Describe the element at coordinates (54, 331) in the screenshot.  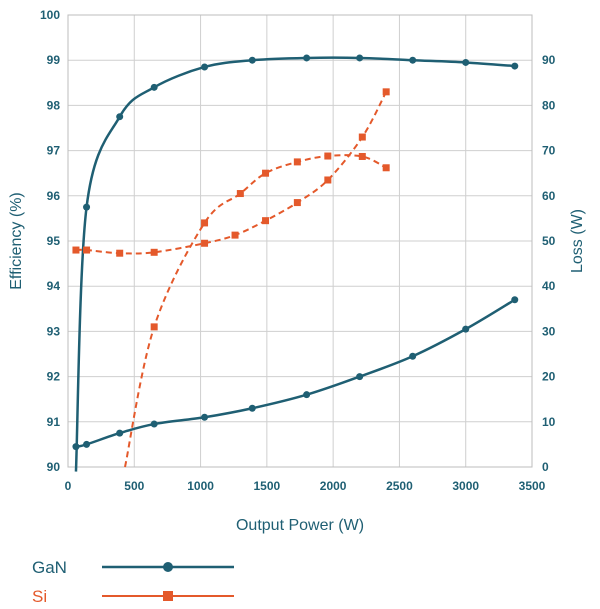
I see `y-tick-label: 93` at that location.